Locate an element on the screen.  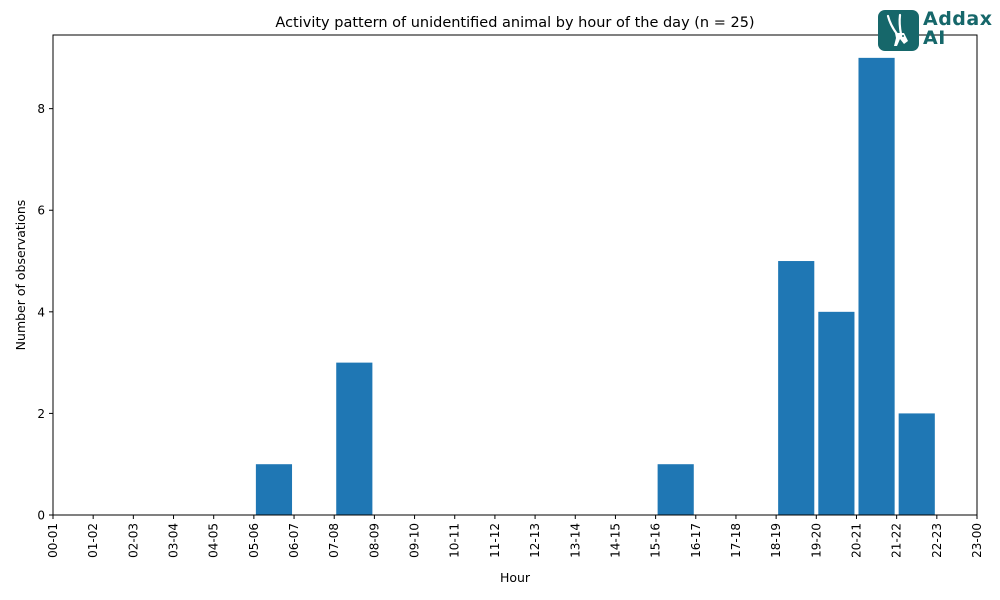
x-tick-label: 06-07 is located at coordinates (294, 540).